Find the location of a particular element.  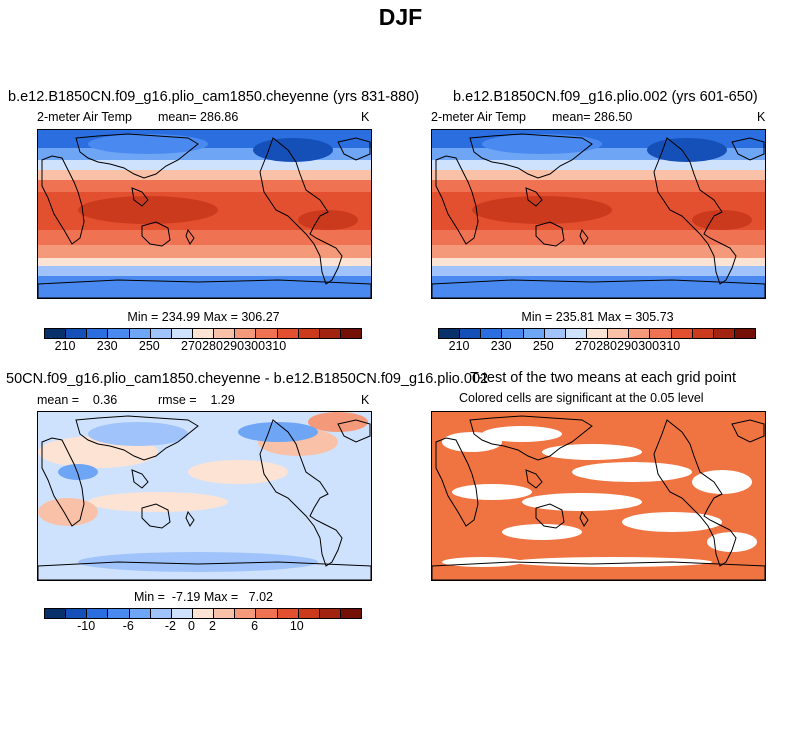

panel3-mean: mean = 0.36 is located at coordinates (77, 400).